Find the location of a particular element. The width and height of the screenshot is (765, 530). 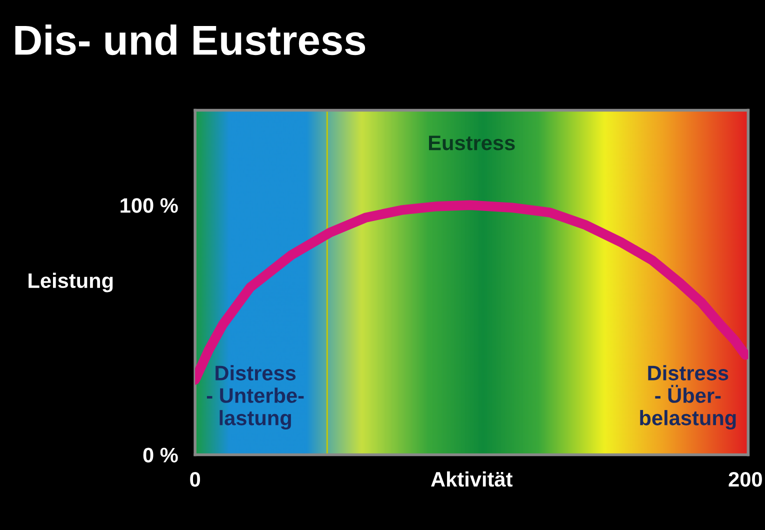

x-axis-title: Aktivität is located at coordinates (471, 479).